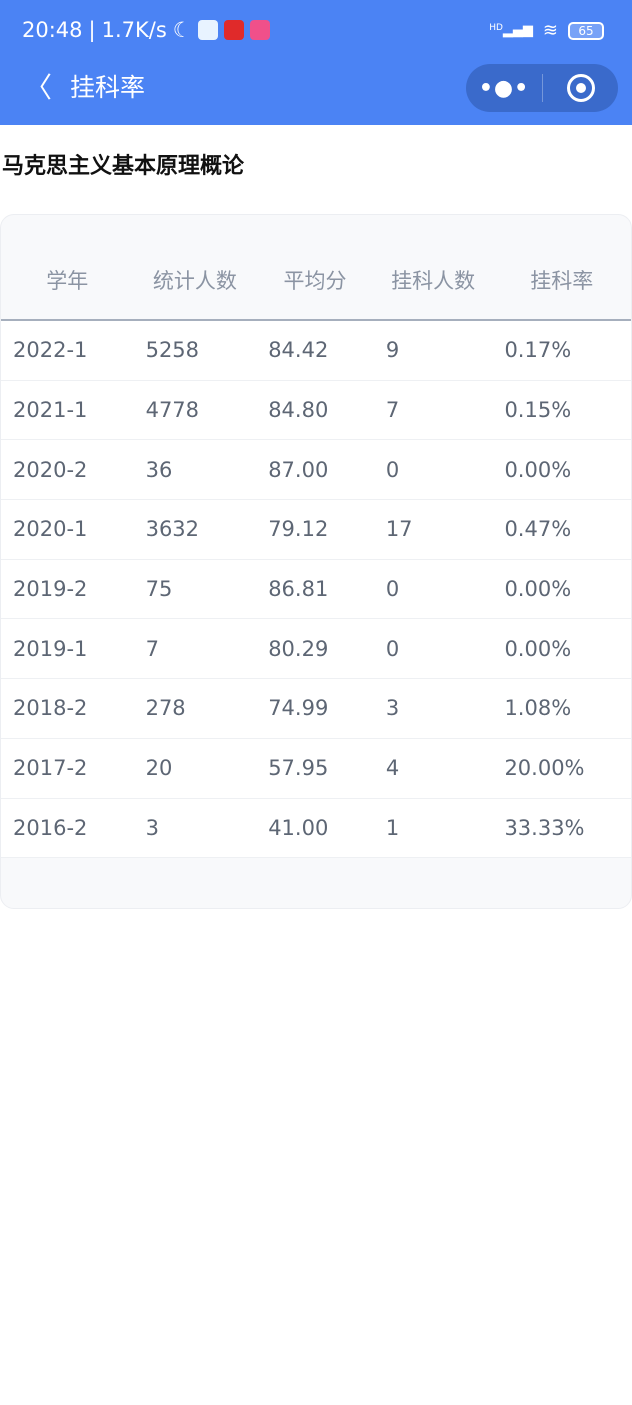 This screenshot has height=1405, width=632. I want to click on course-title: 马克思主义基本原理概论, so click(123, 166).